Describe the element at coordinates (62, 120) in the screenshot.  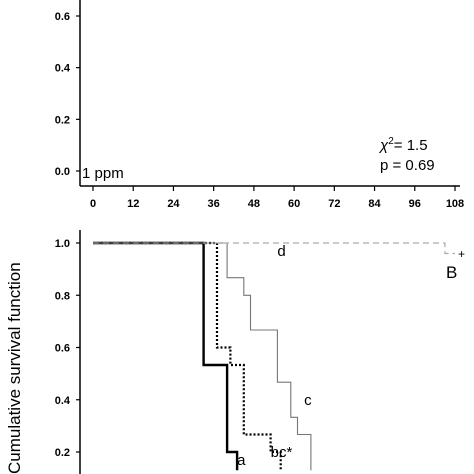
I see `top-ytick-label: 0.2` at that location.